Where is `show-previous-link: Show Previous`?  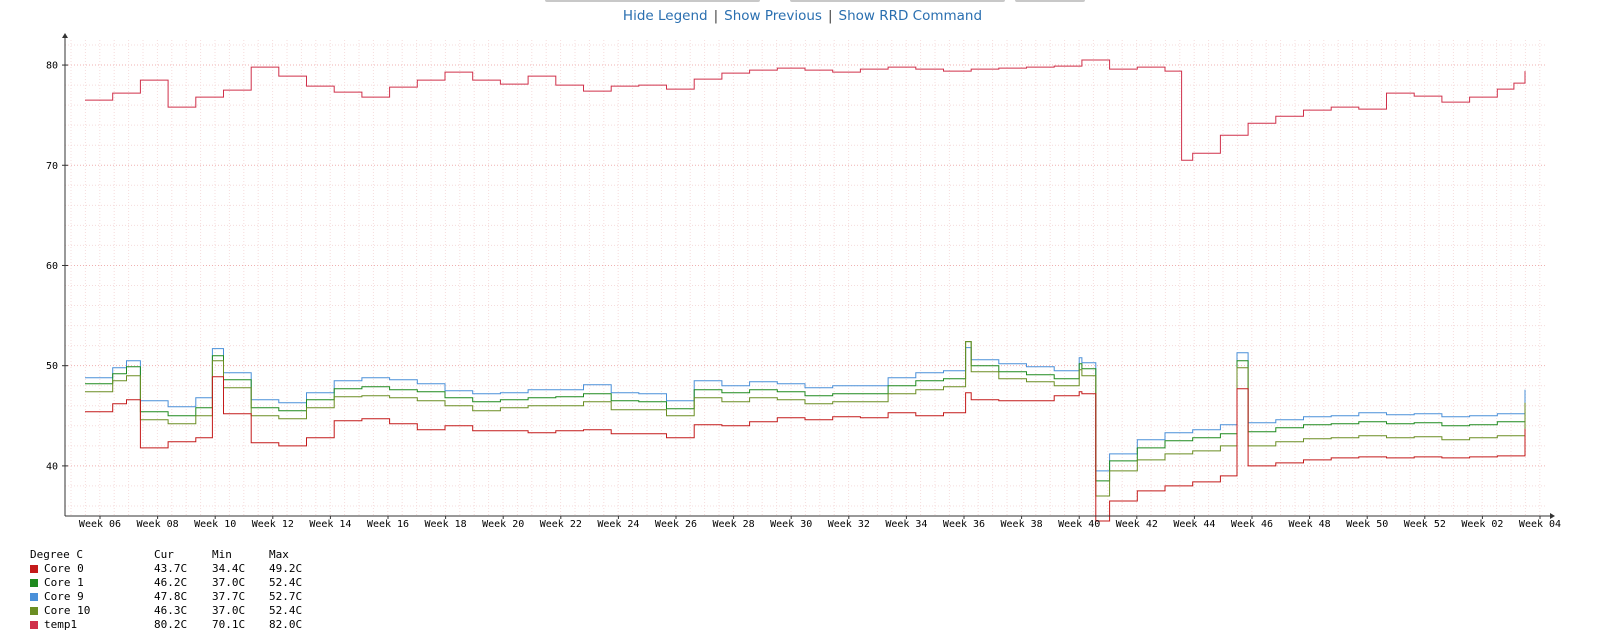
show-previous-link: Show Previous is located at coordinates (773, 16).